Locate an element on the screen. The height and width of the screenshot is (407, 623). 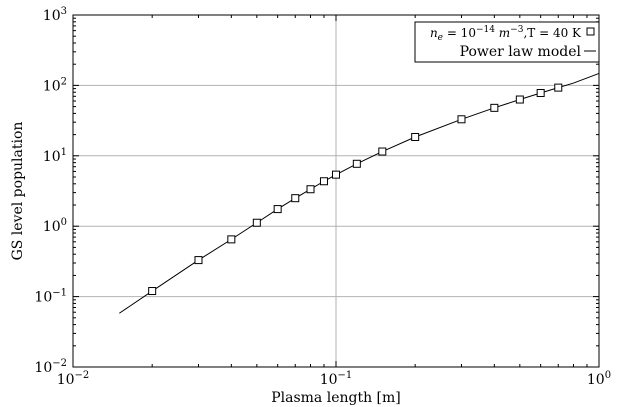
x-tick-label: 10⁻¹ is located at coordinates (336, 379).